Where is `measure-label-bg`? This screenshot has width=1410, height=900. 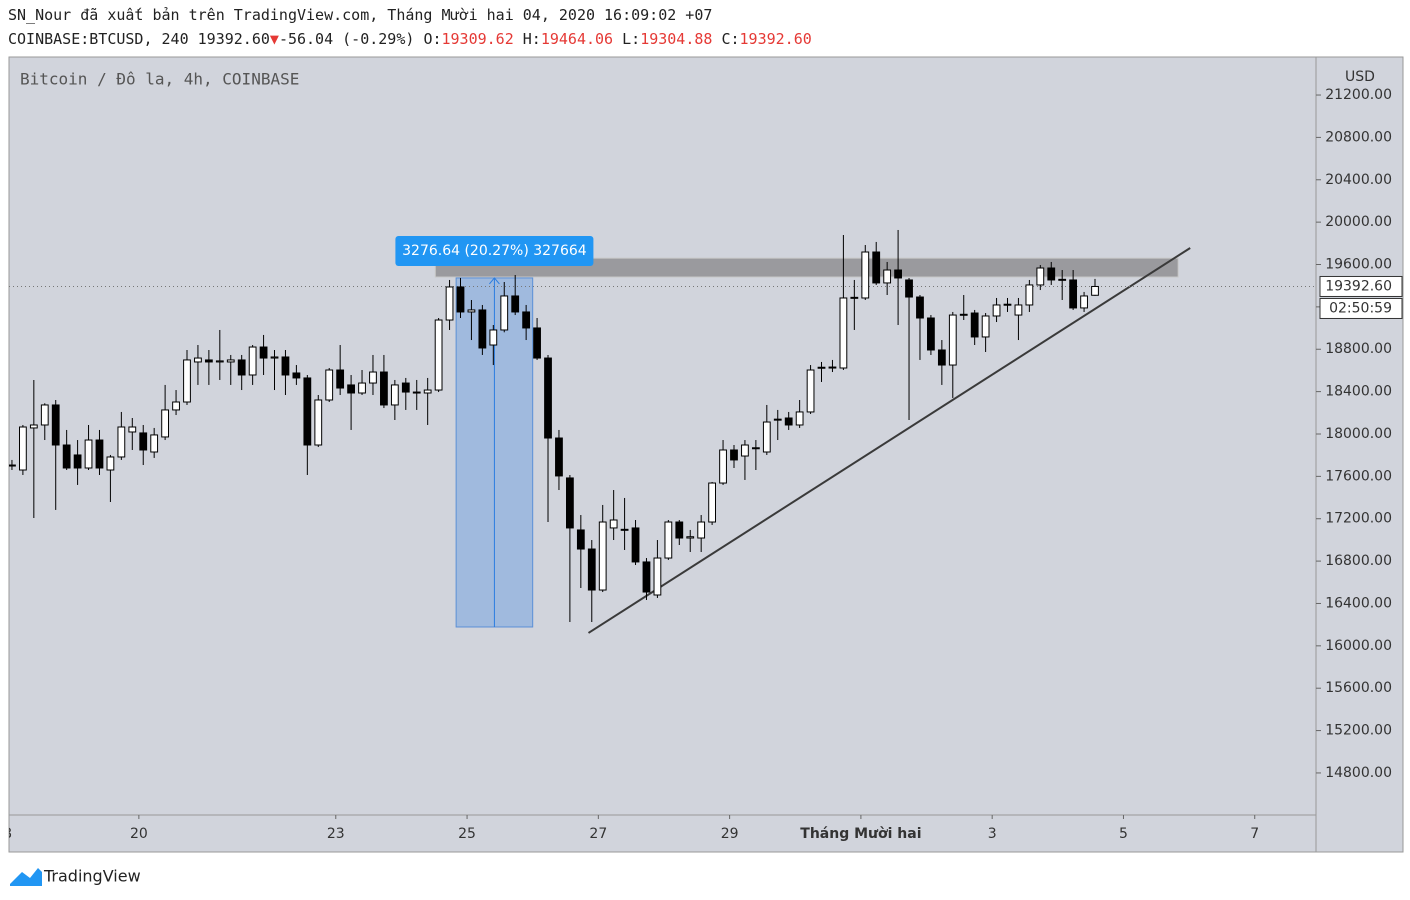
measure-label-bg is located at coordinates (494, 250).